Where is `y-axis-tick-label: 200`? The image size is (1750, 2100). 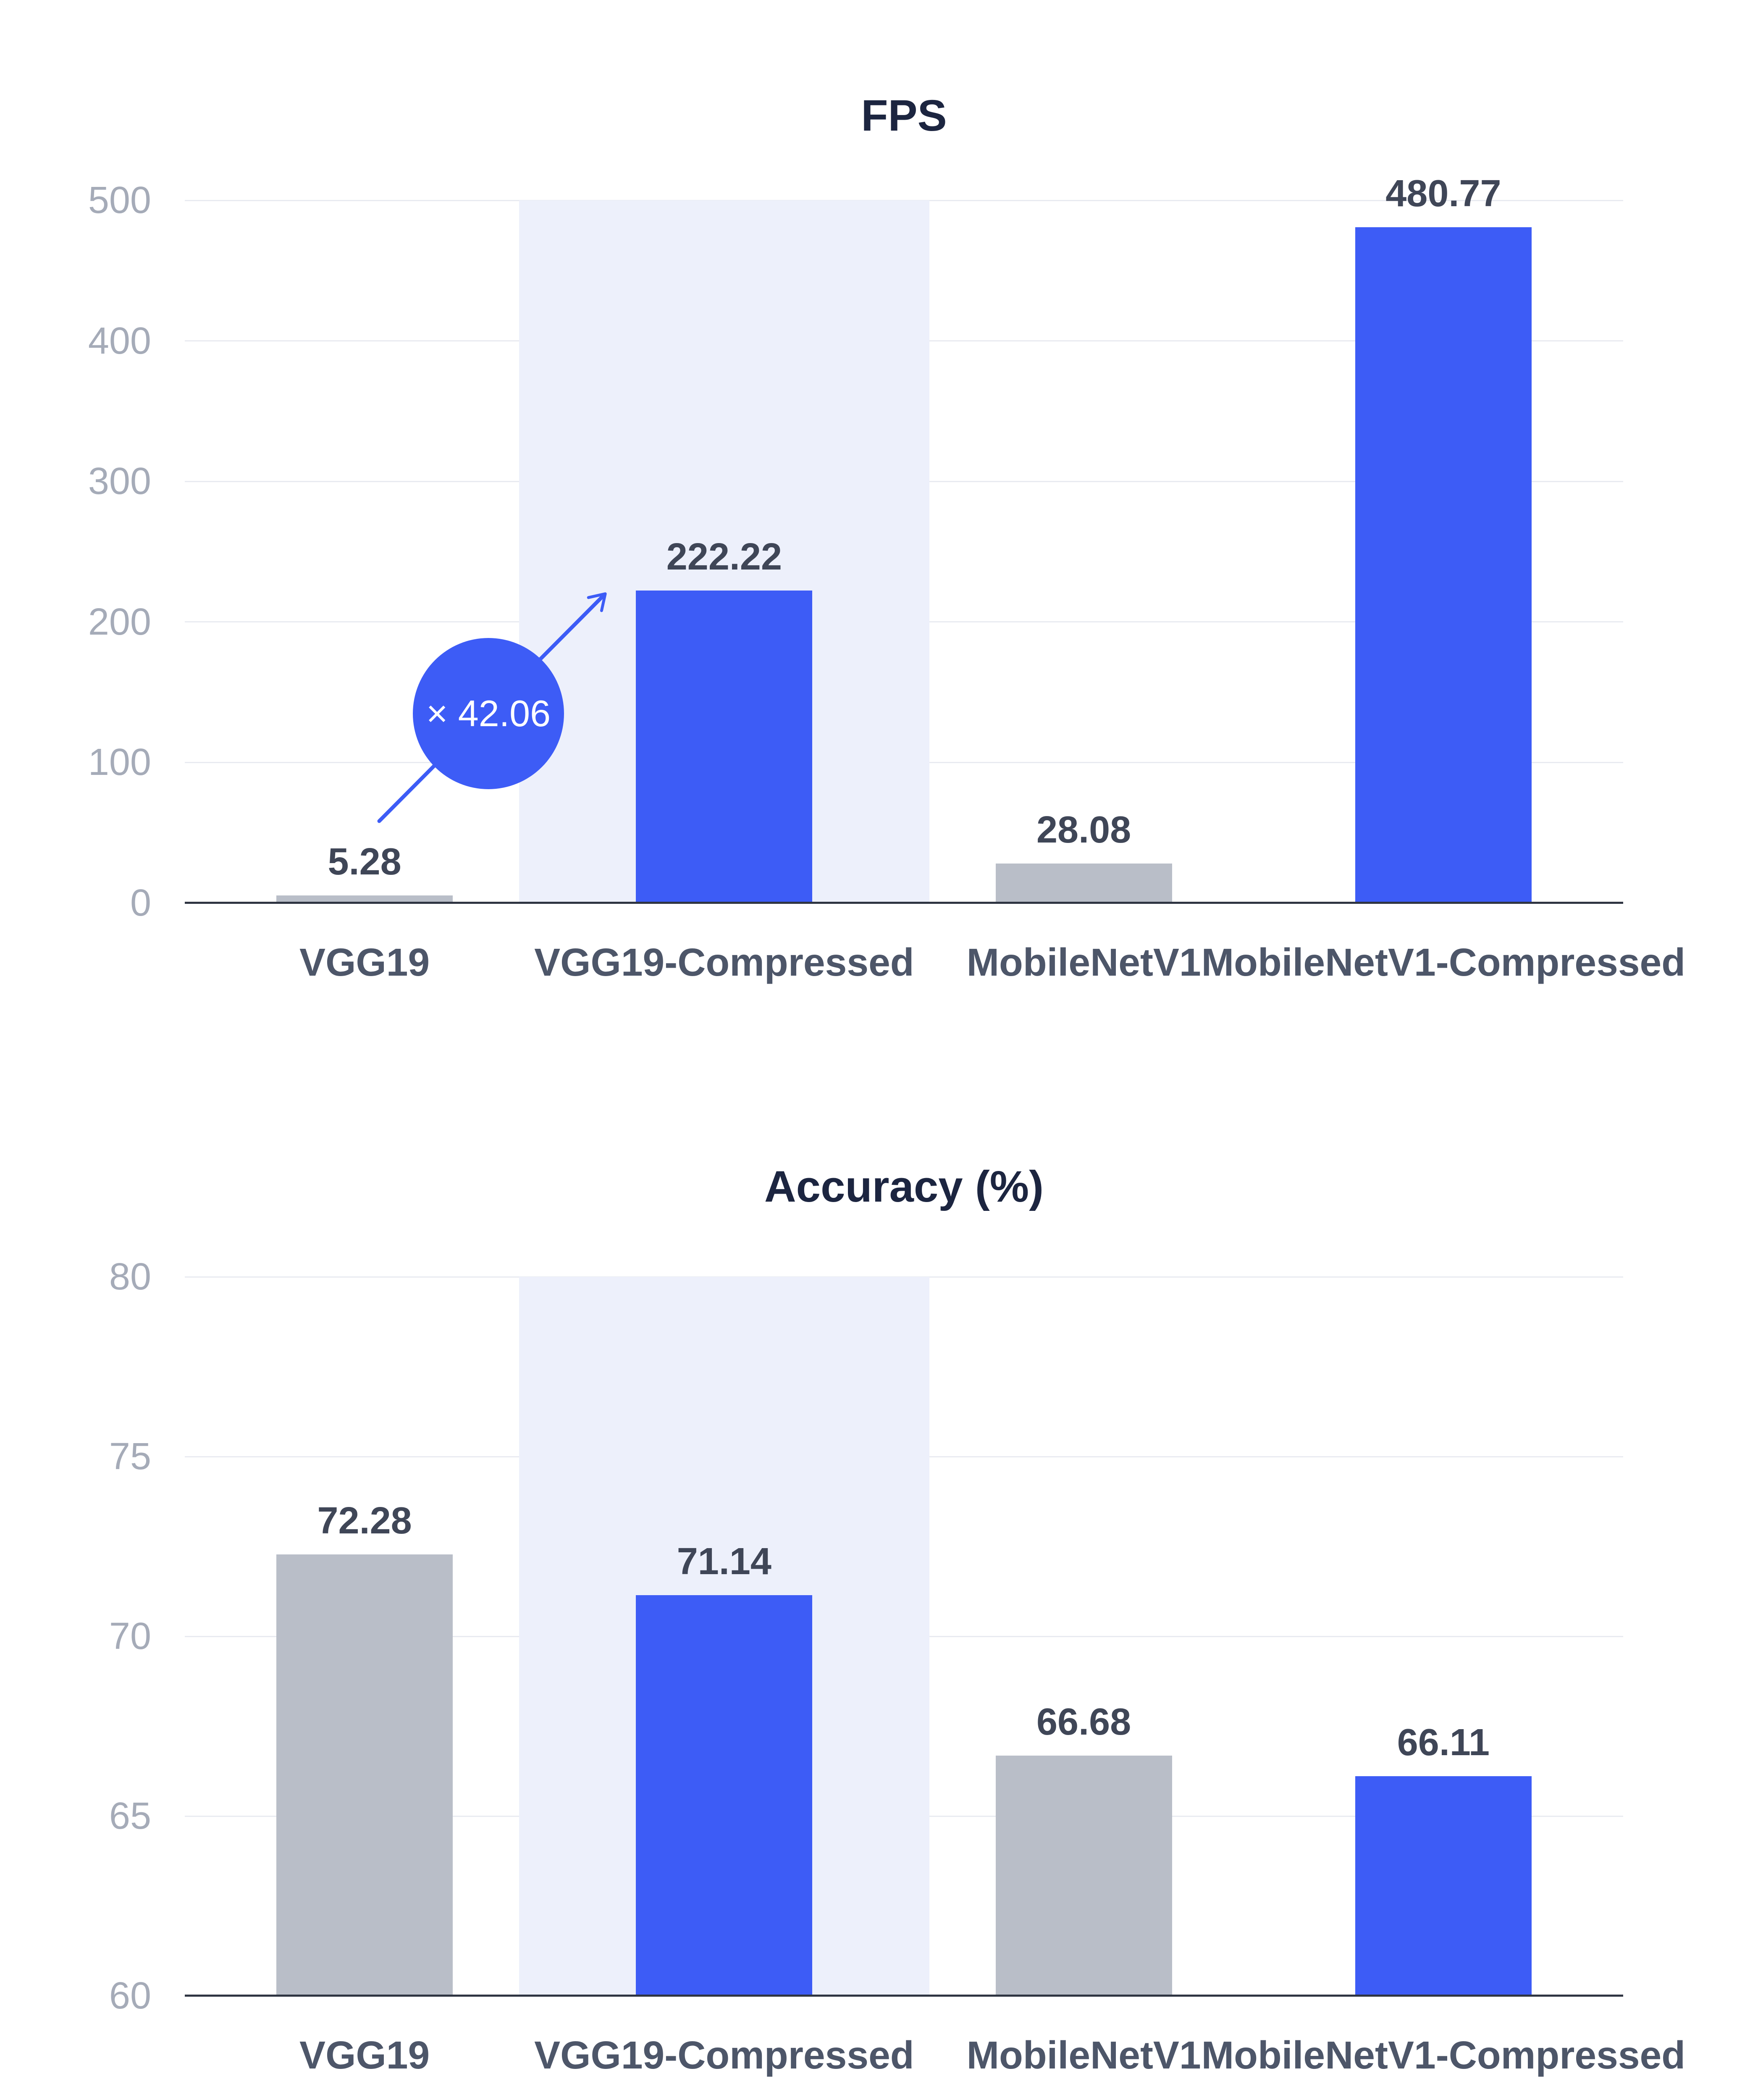 y-axis-tick-label: 200 is located at coordinates (119, 622).